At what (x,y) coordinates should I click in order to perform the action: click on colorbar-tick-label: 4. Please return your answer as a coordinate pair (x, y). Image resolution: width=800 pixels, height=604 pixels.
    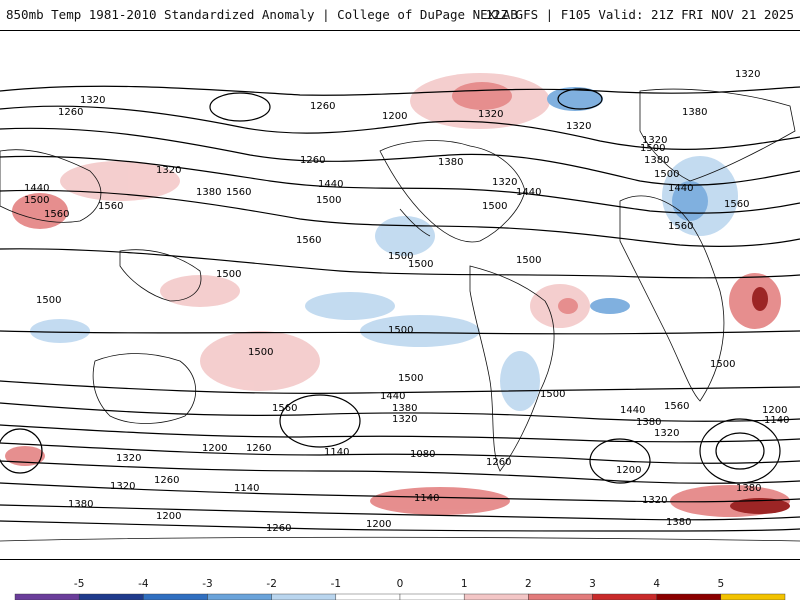
    Looking at the image, I should click on (656, 584).